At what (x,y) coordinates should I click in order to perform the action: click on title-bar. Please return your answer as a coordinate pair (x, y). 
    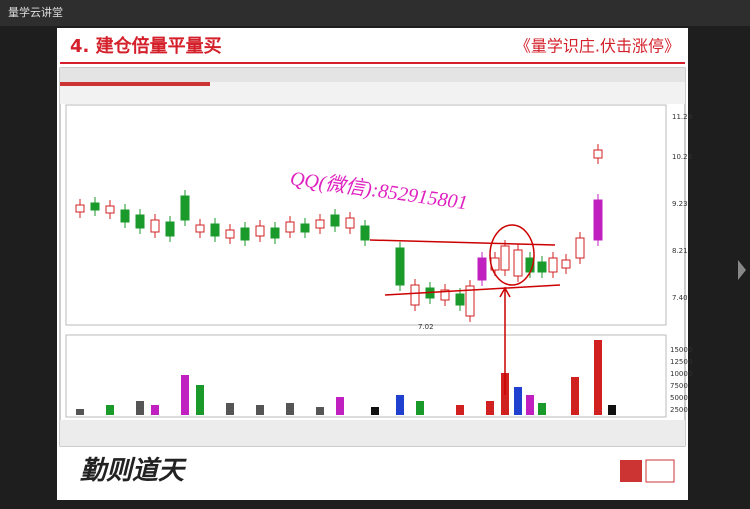
    Looking at the image, I should click on (375, 13).